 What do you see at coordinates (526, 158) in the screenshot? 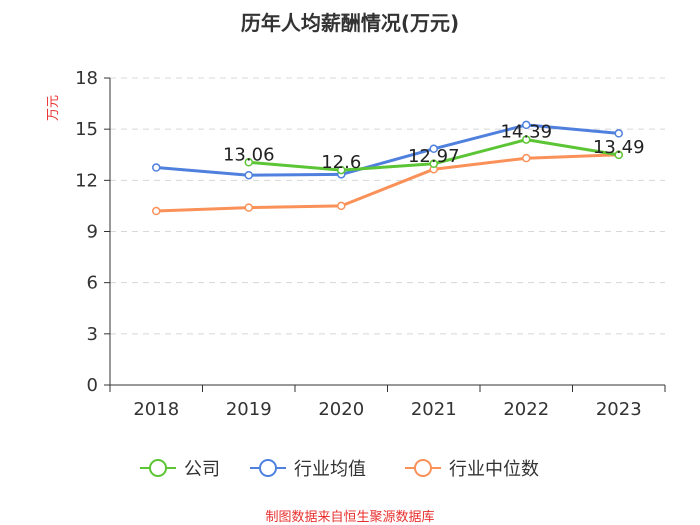
I see `point-2-2022` at bounding box center [526, 158].